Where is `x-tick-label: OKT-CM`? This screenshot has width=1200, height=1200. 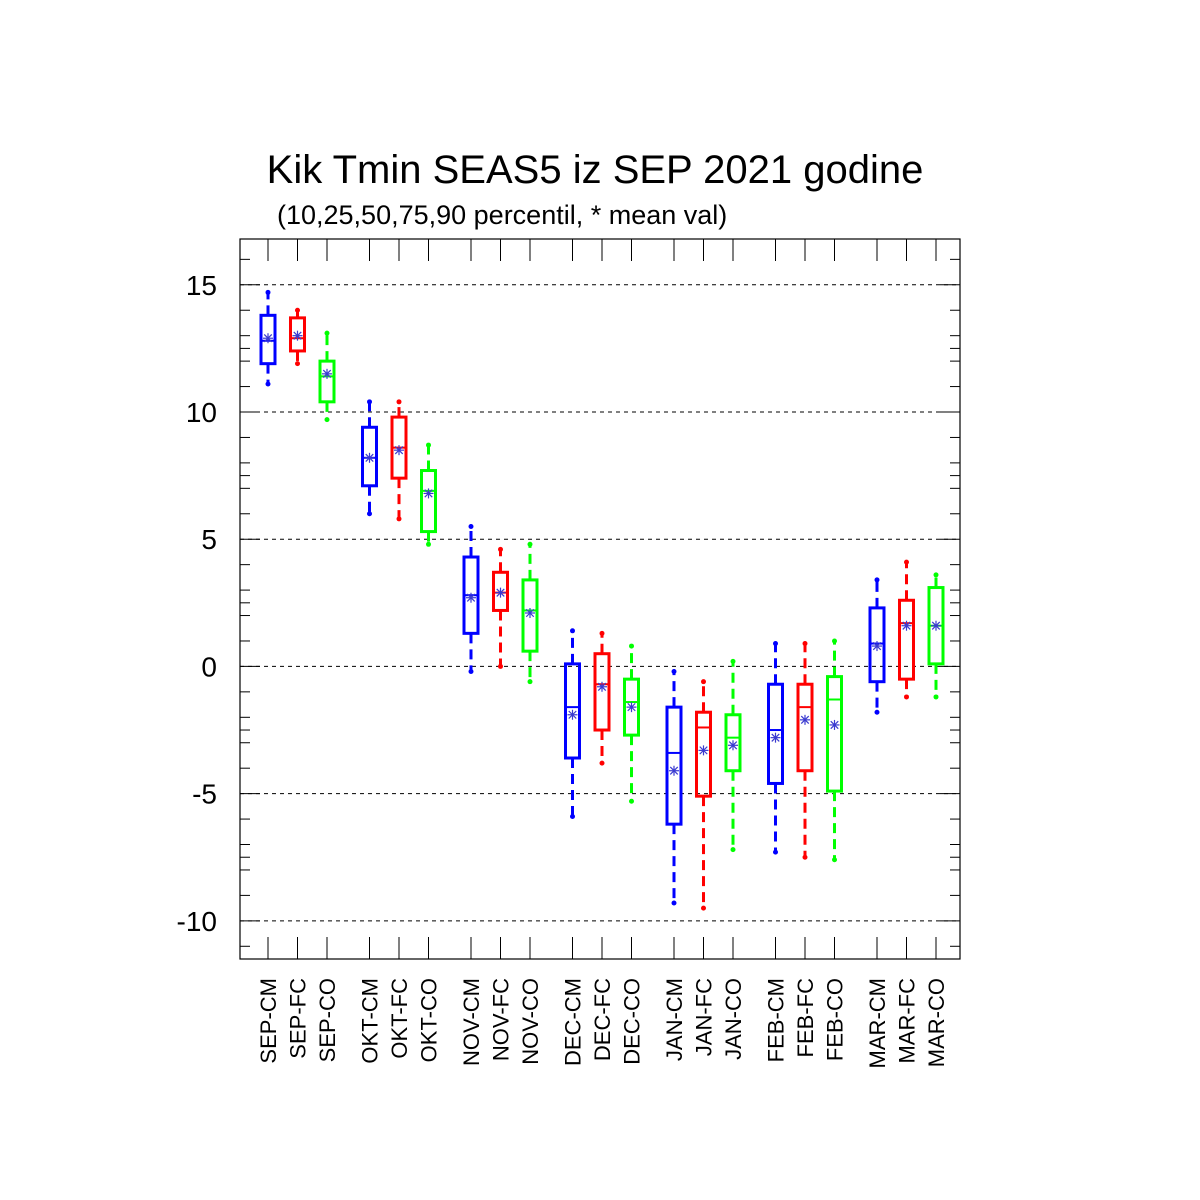 x-tick-label: OKT-CM is located at coordinates (370, 1021).